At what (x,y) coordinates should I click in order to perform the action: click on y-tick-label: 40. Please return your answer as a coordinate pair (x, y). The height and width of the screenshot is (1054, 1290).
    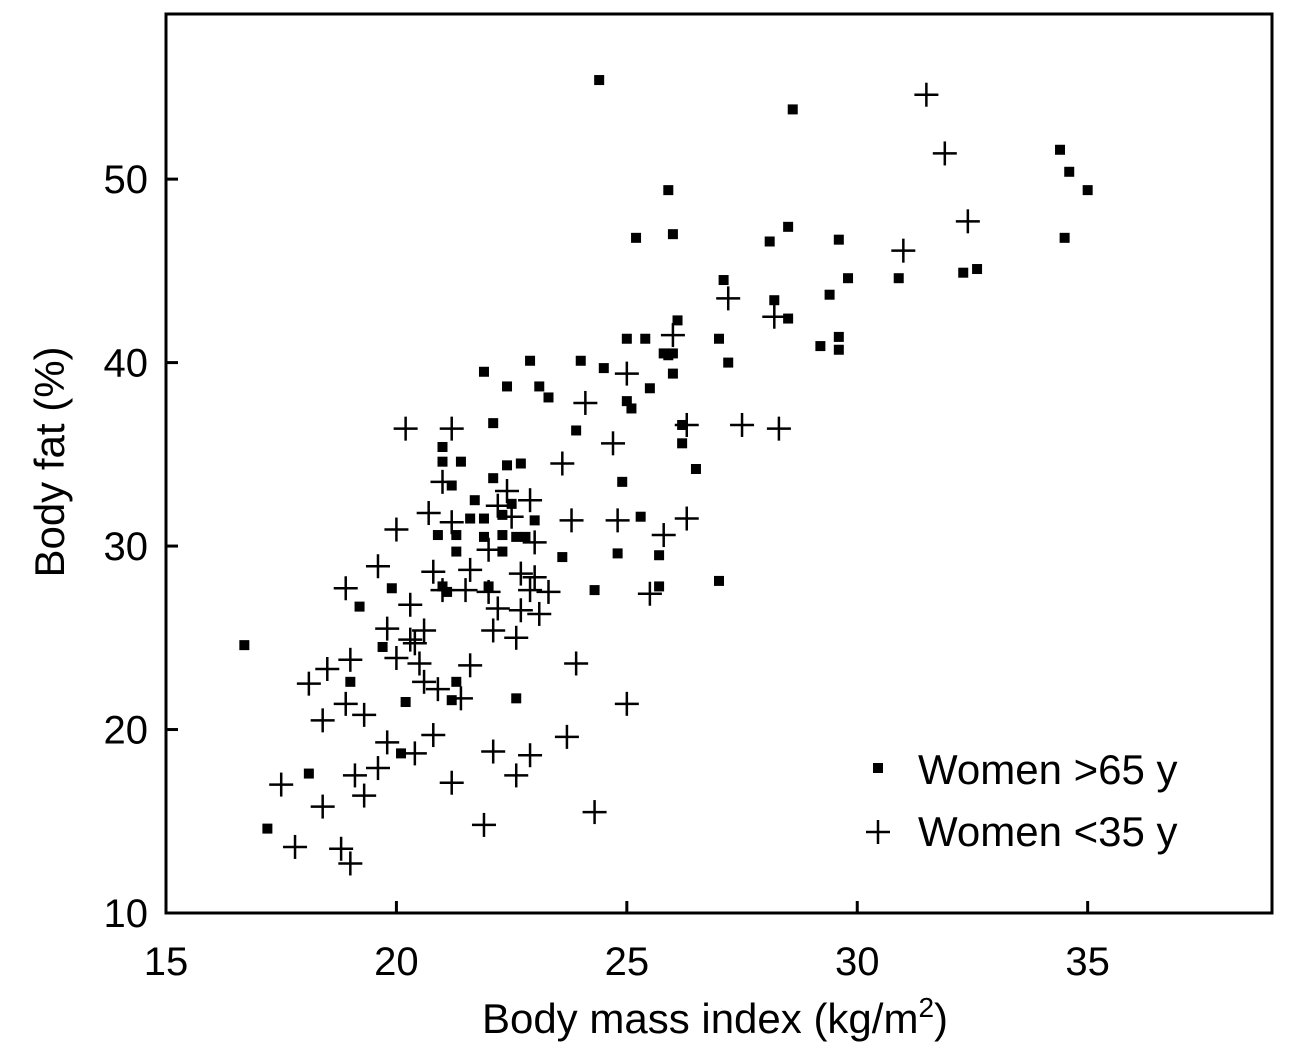
    Looking at the image, I should click on (126, 364).